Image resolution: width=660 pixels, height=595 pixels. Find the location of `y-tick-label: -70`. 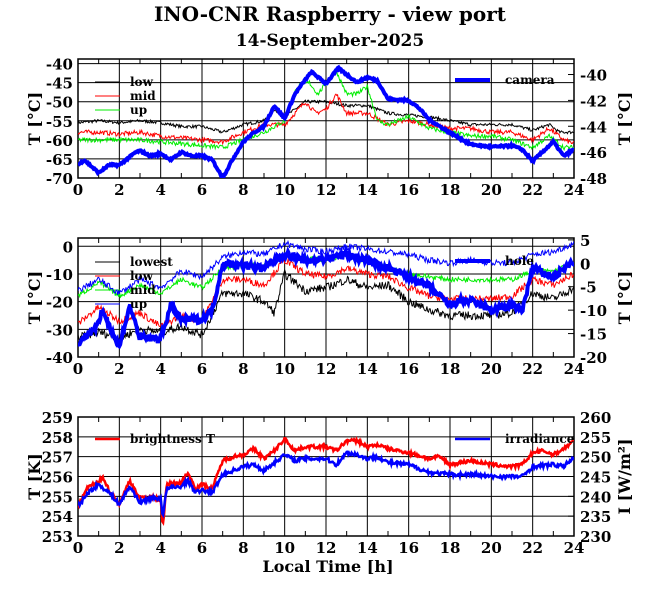

y-tick-label: -70 is located at coordinates (59, 179).